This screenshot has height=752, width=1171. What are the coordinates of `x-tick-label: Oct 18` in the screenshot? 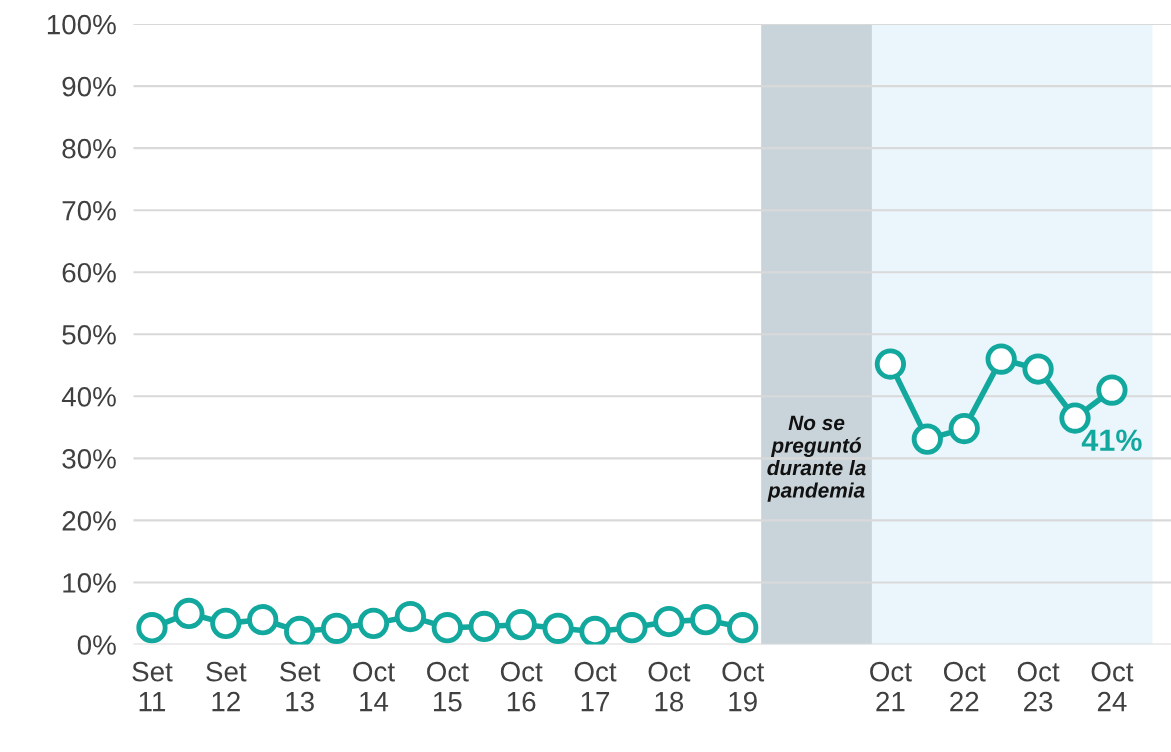 It's located at (669, 686).